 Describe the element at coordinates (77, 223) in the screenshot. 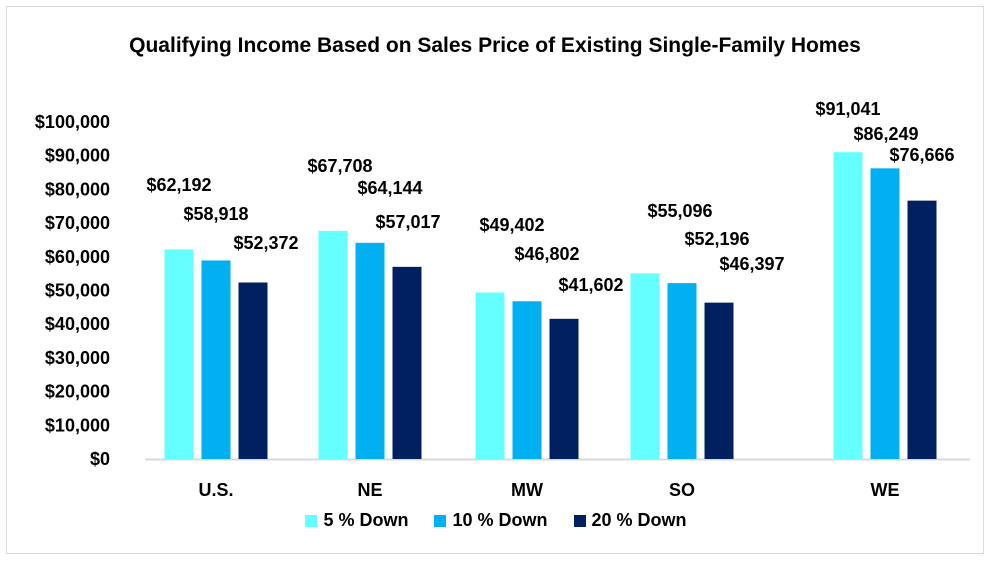

I see `y-tick-label: $70,000` at that location.